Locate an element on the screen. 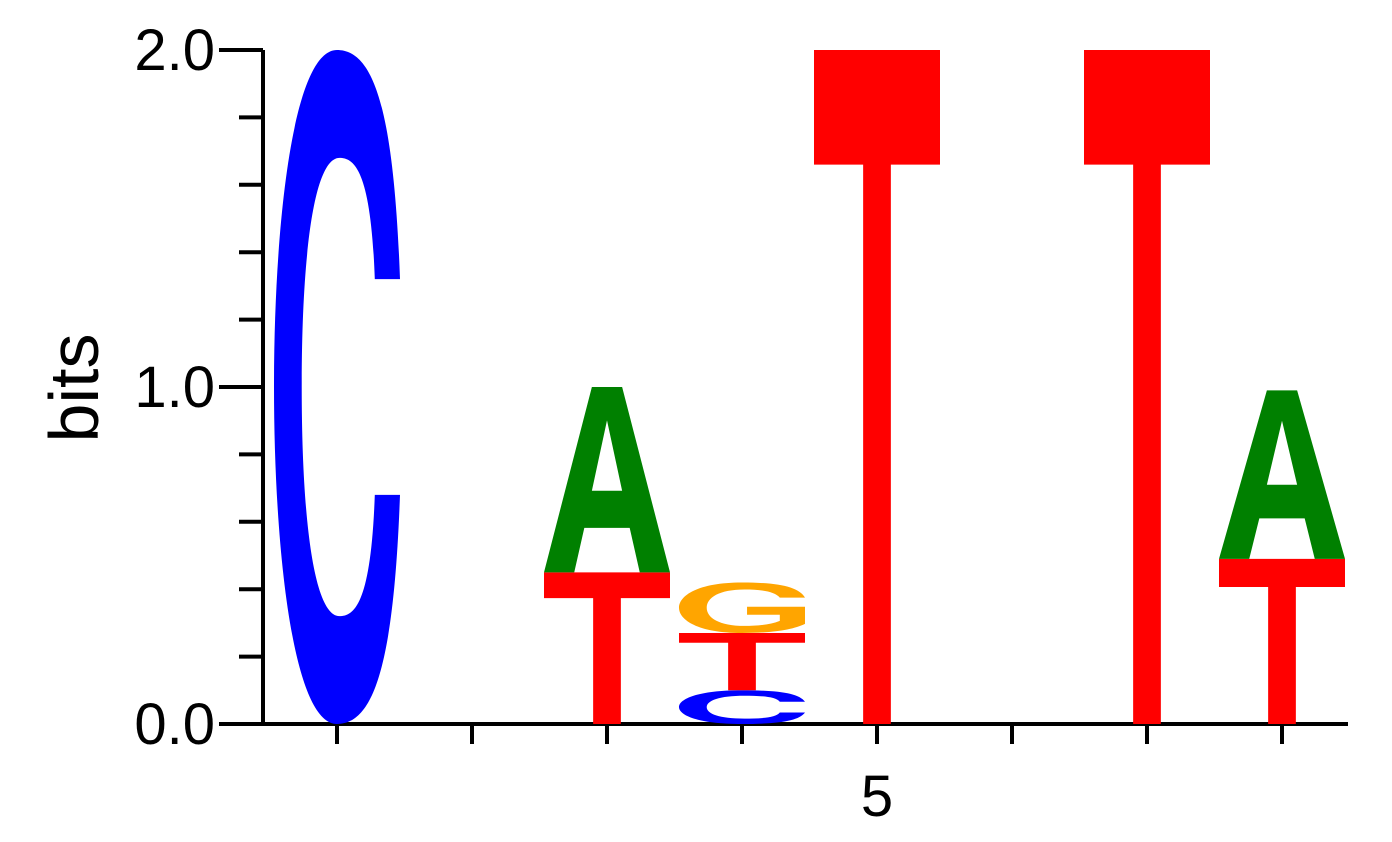 The width and height of the screenshot is (1392, 842). letter-g-glyph is located at coordinates (742, 608).